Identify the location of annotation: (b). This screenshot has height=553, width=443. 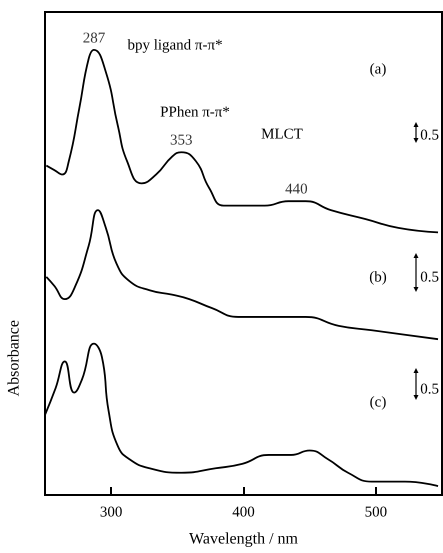
(378, 278).